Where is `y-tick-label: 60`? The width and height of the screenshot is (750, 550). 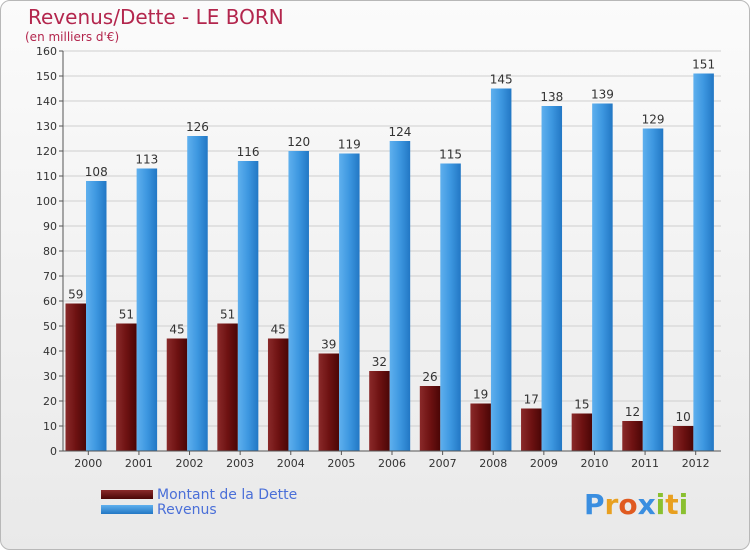
y-tick-label: 60 is located at coordinates (50, 301).